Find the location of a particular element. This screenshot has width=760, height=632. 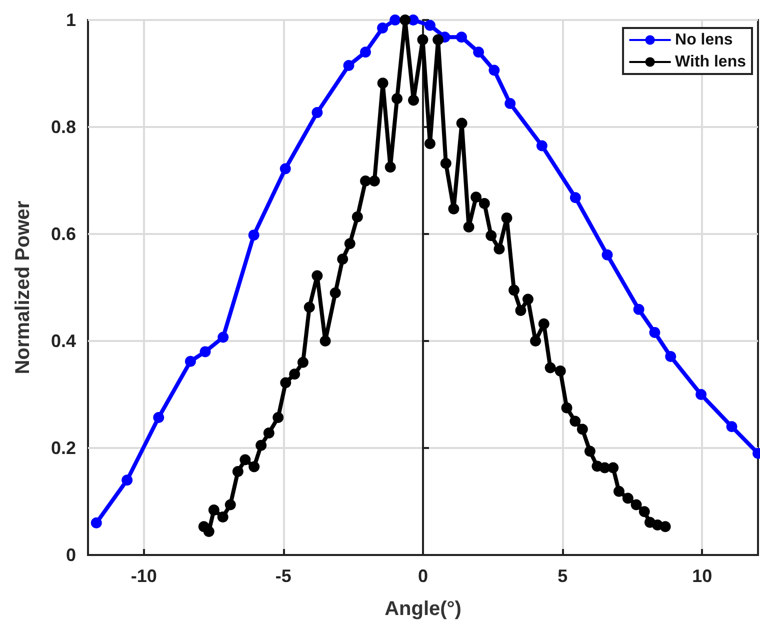

x-tick-label: -10 is located at coordinates (143, 576).